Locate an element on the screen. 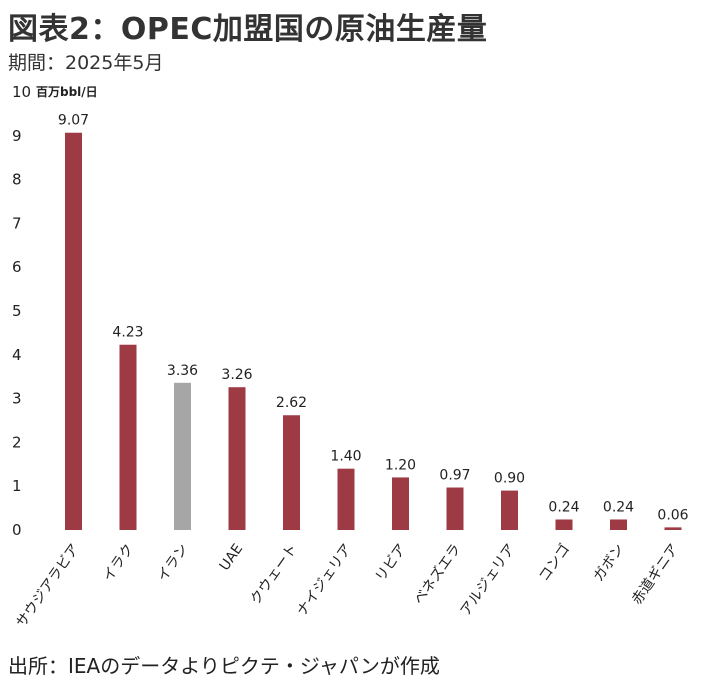 The width and height of the screenshot is (705, 691). y-tick-label: 3 is located at coordinates (17, 399).